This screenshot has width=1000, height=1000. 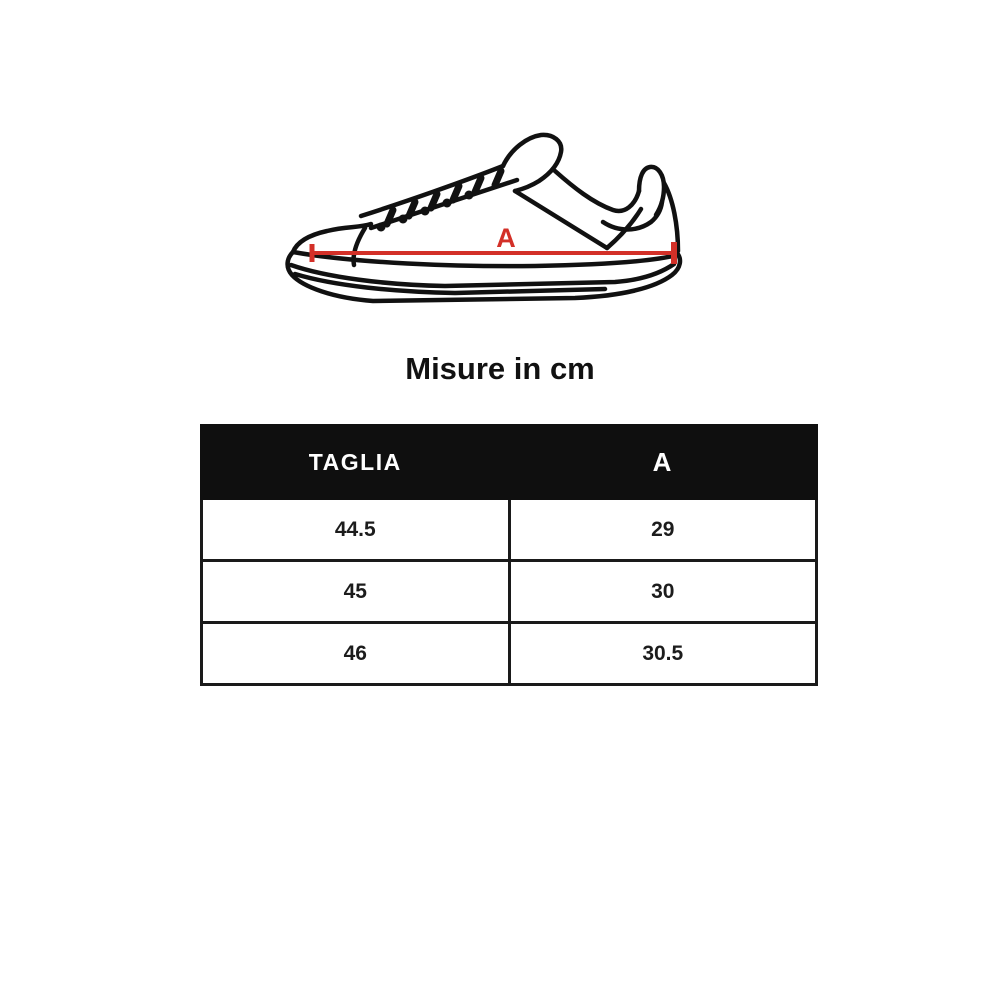 I want to click on size-cell-taglia: 44.5, so click(x=355, y=529).